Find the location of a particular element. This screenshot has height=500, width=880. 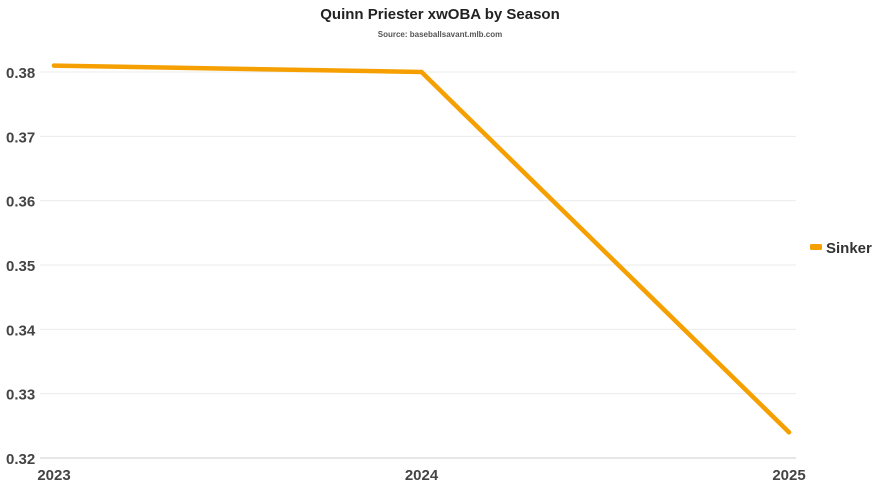

chart-title: Quinn Priester xwOBA by Season is located at coordinates (440, 14).